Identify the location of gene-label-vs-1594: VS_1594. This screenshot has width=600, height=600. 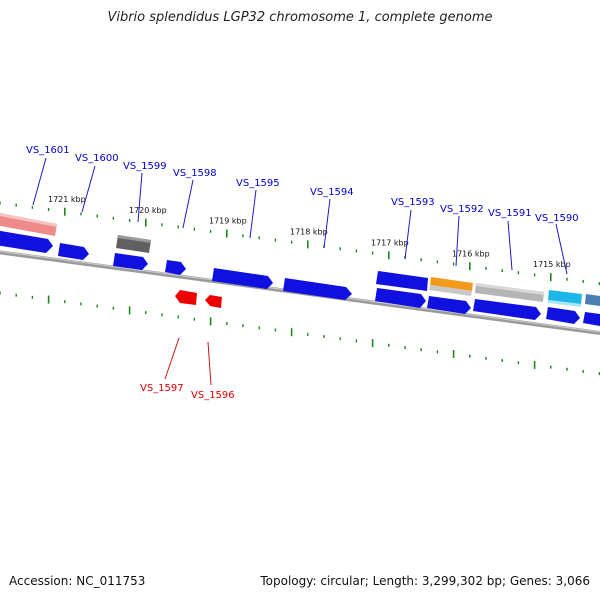
(332, 192).